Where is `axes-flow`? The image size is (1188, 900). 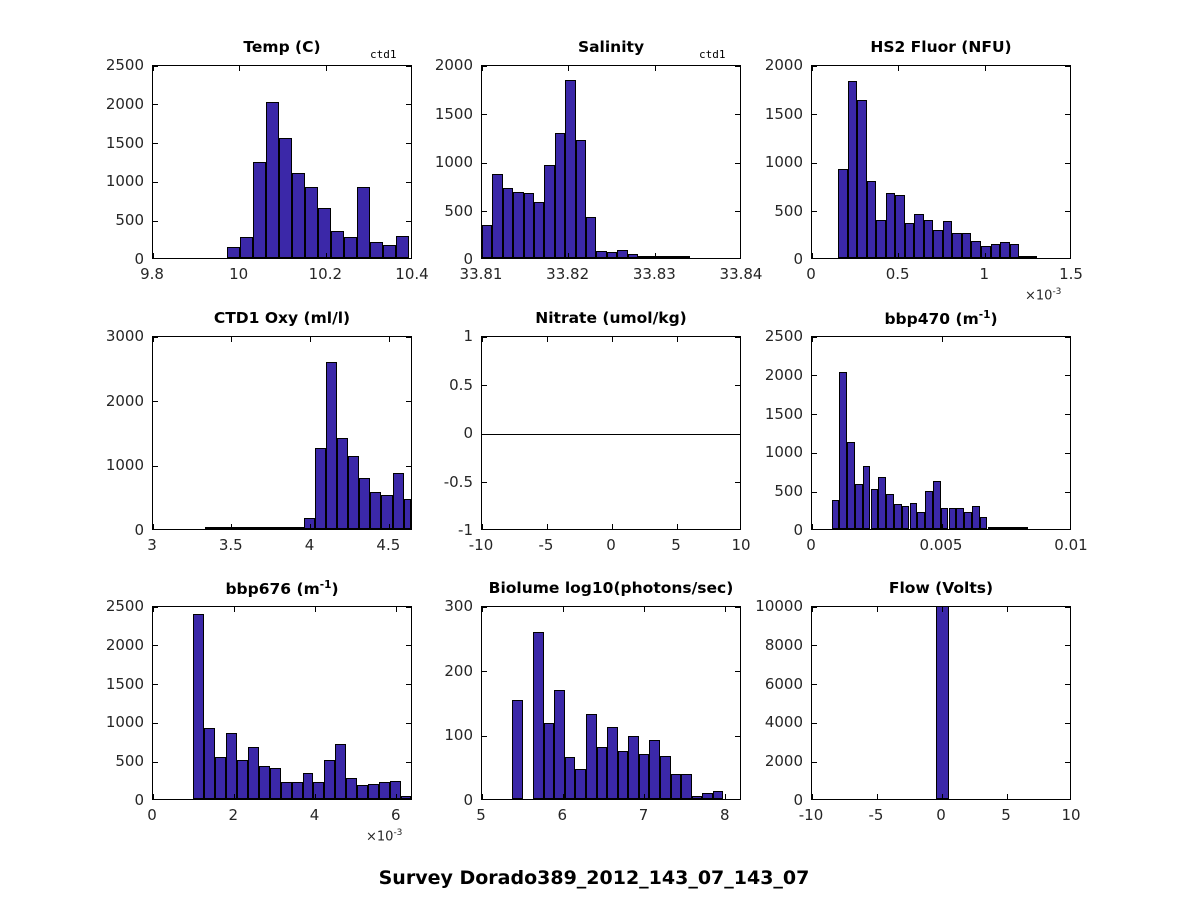 axes-flow is located at coordinates (941, 703).